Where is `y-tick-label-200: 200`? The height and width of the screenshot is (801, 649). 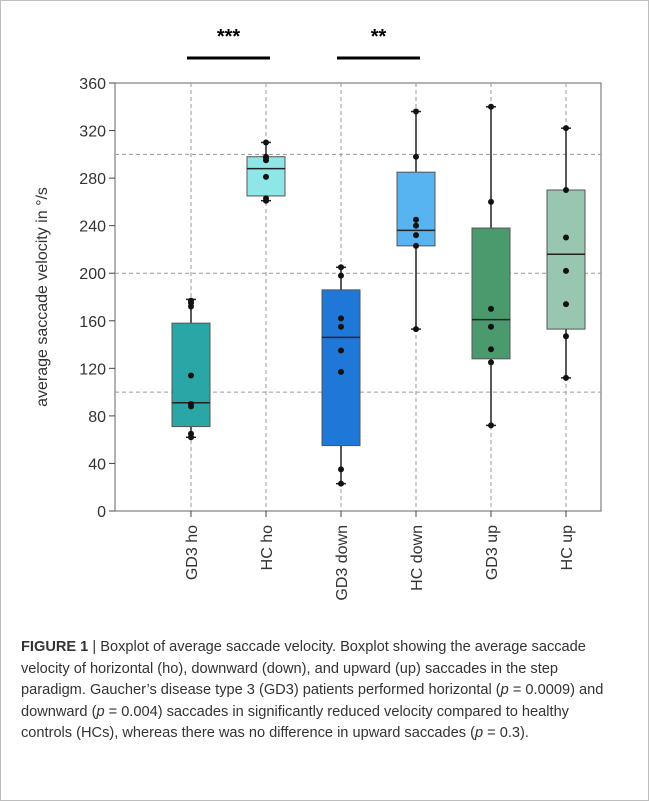
y-tick-label-200: 200 is located at coordinates (92, 274).